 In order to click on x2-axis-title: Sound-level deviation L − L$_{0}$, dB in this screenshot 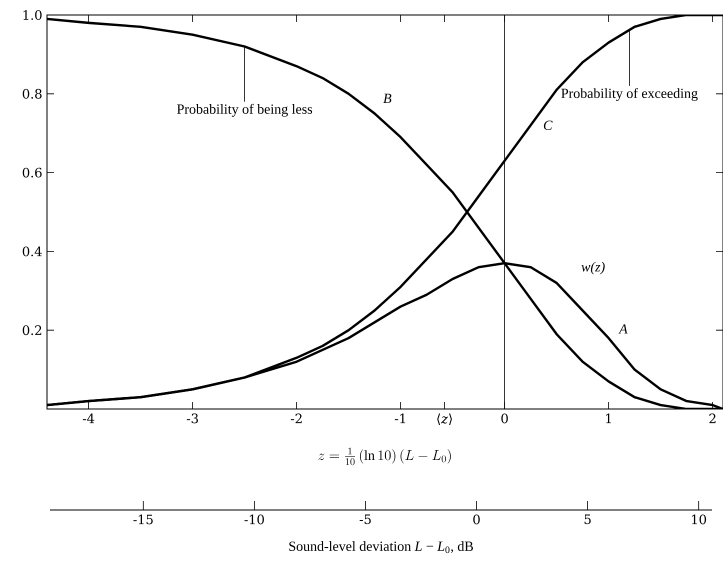, I will do `click(381, 547)`.